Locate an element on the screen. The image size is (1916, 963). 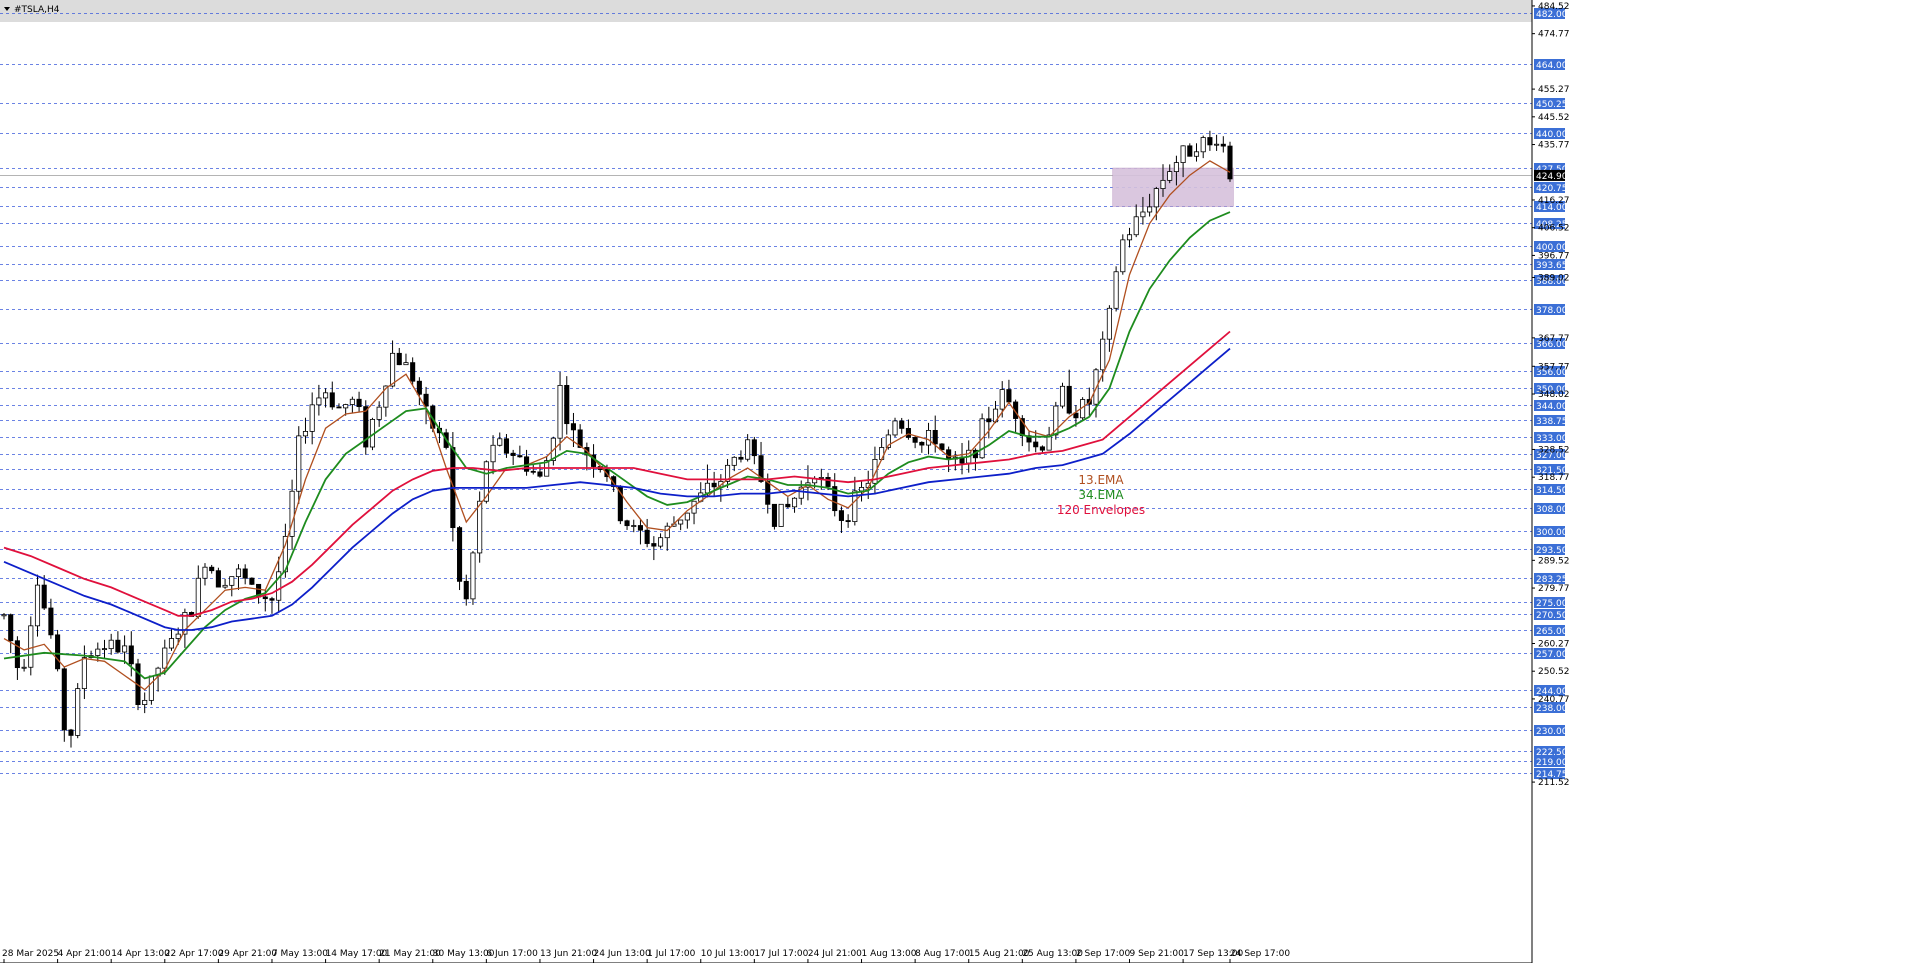
level-label: 222.50 is located at coordinates (1552, 753).